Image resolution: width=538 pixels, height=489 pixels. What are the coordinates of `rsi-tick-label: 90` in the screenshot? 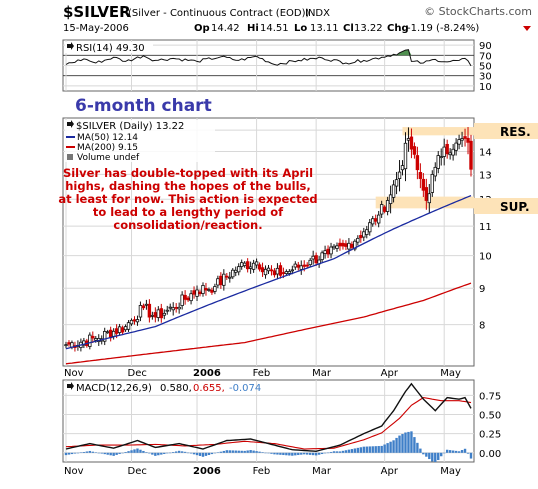 It's located at (485, 46).